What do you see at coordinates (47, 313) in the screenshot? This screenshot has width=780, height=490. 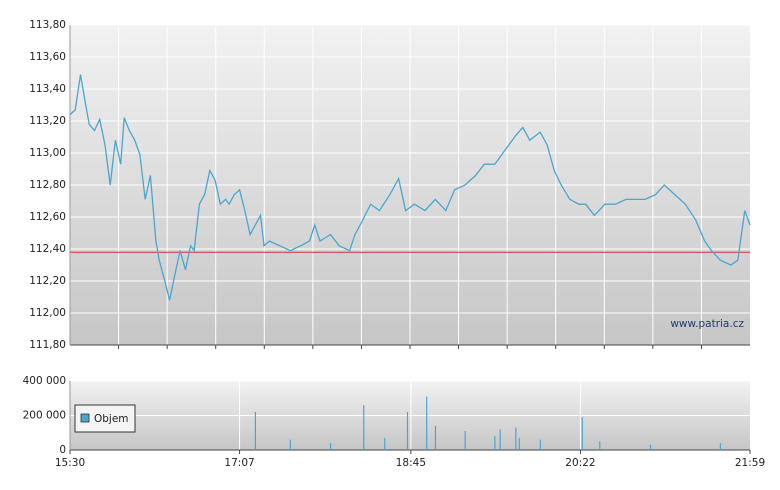 I see `y-tick-label: 112,00` at bounding box center [47, 313].